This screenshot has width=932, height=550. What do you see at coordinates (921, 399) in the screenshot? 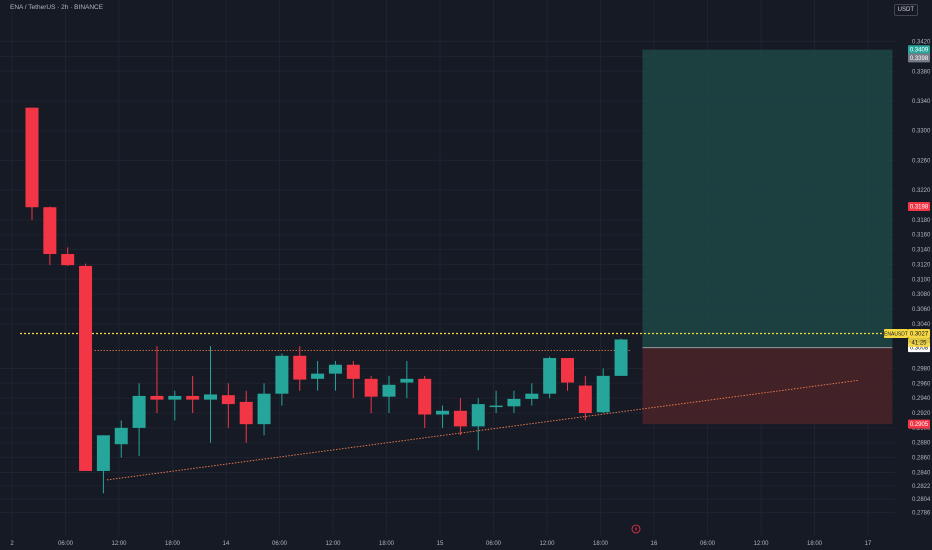
I see `y-tick-label: 0.2940` at bounding box center [921, 399].